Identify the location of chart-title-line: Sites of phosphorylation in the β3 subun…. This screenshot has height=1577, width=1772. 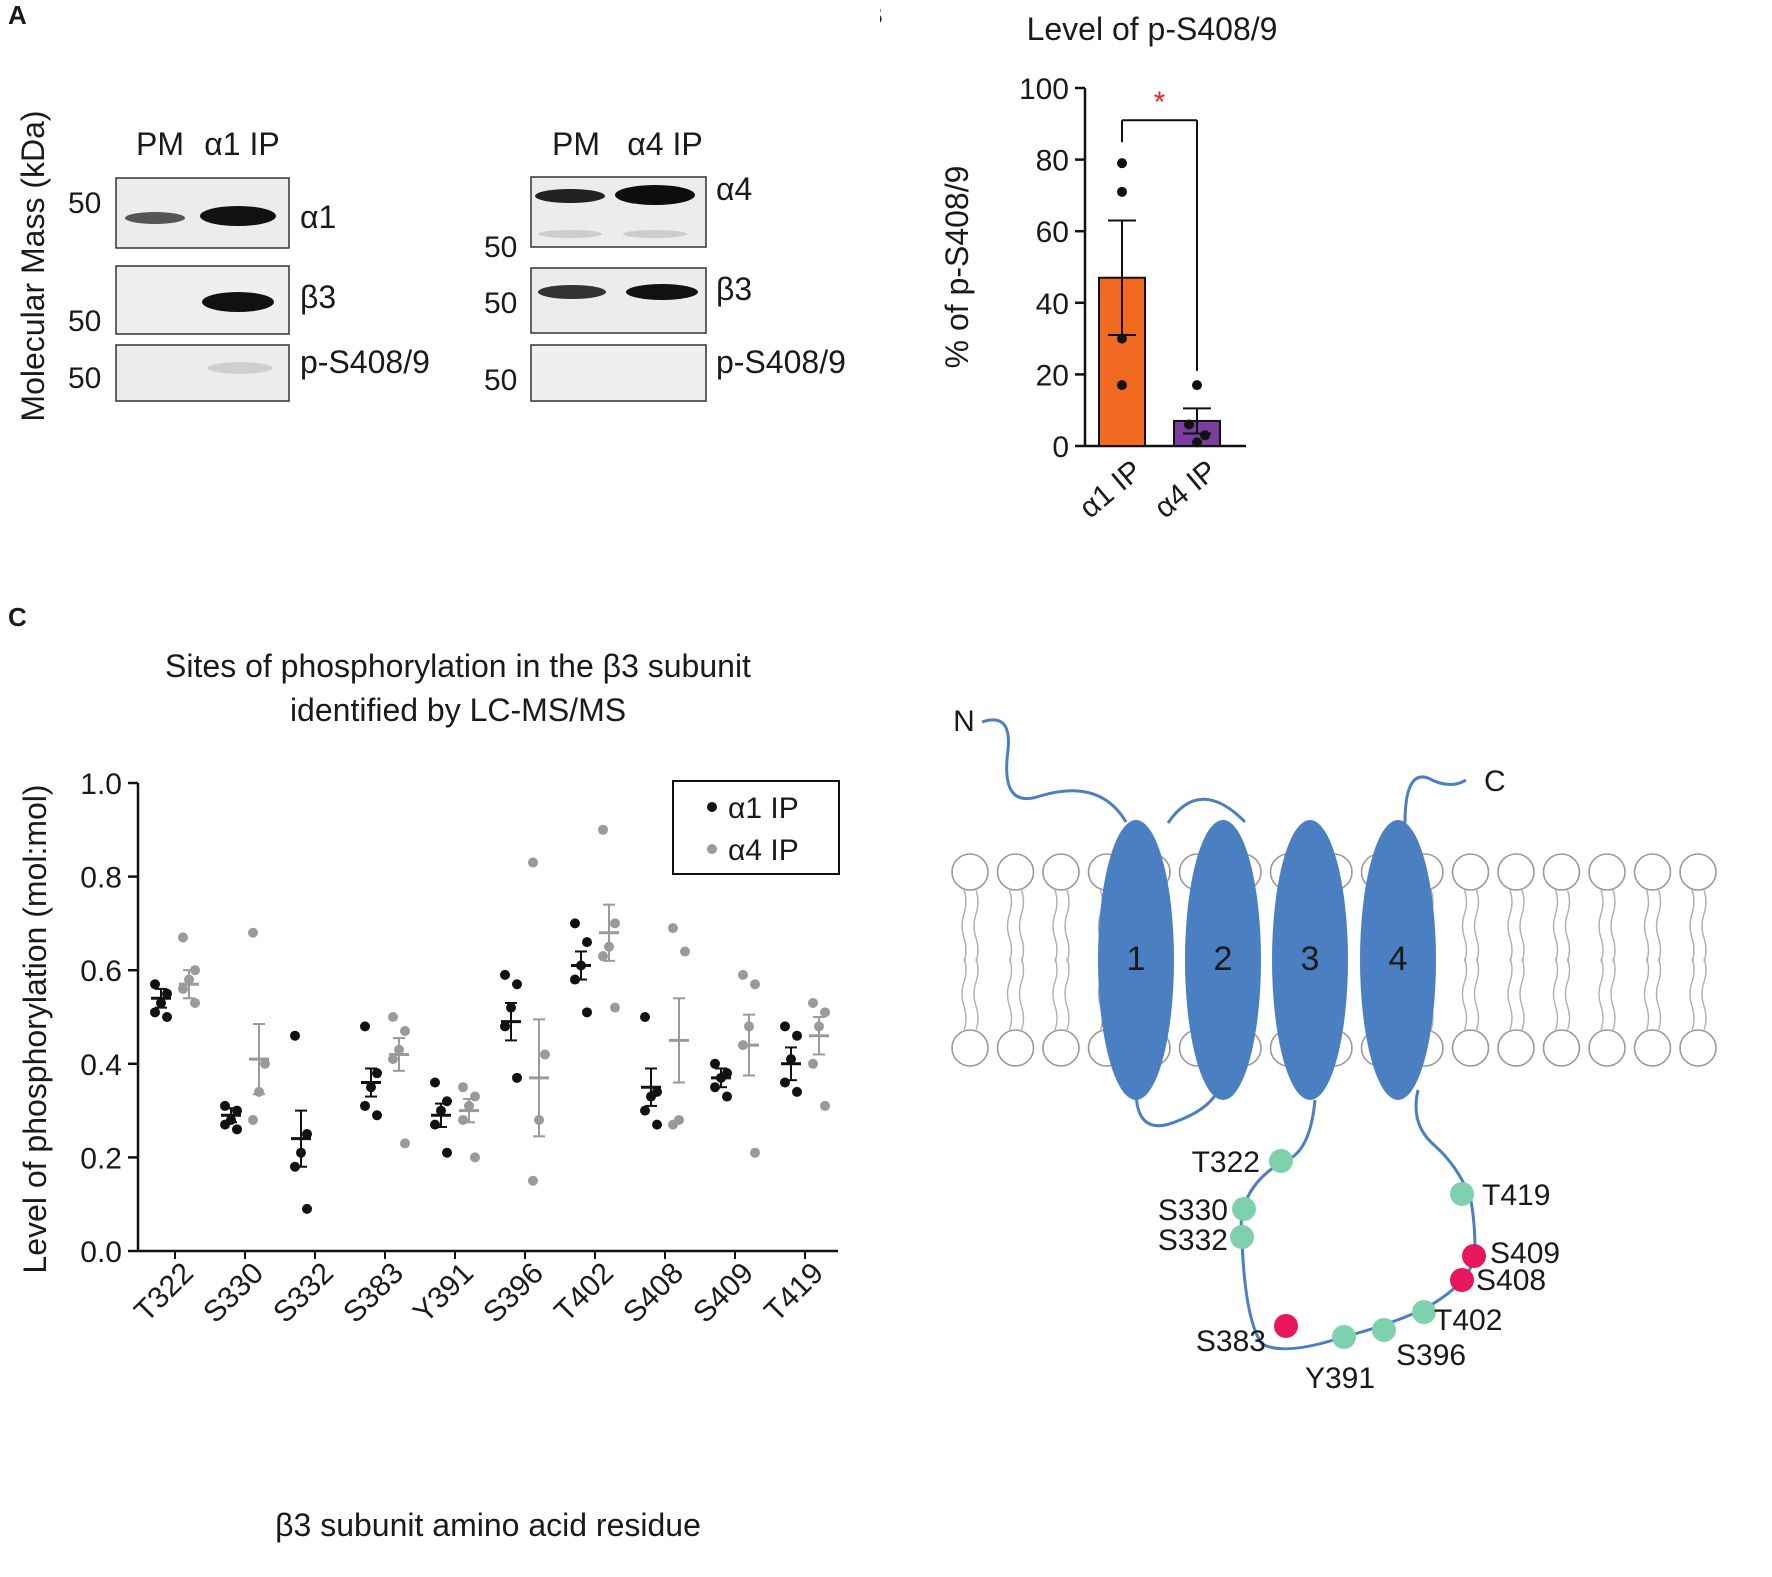
(458, 666).